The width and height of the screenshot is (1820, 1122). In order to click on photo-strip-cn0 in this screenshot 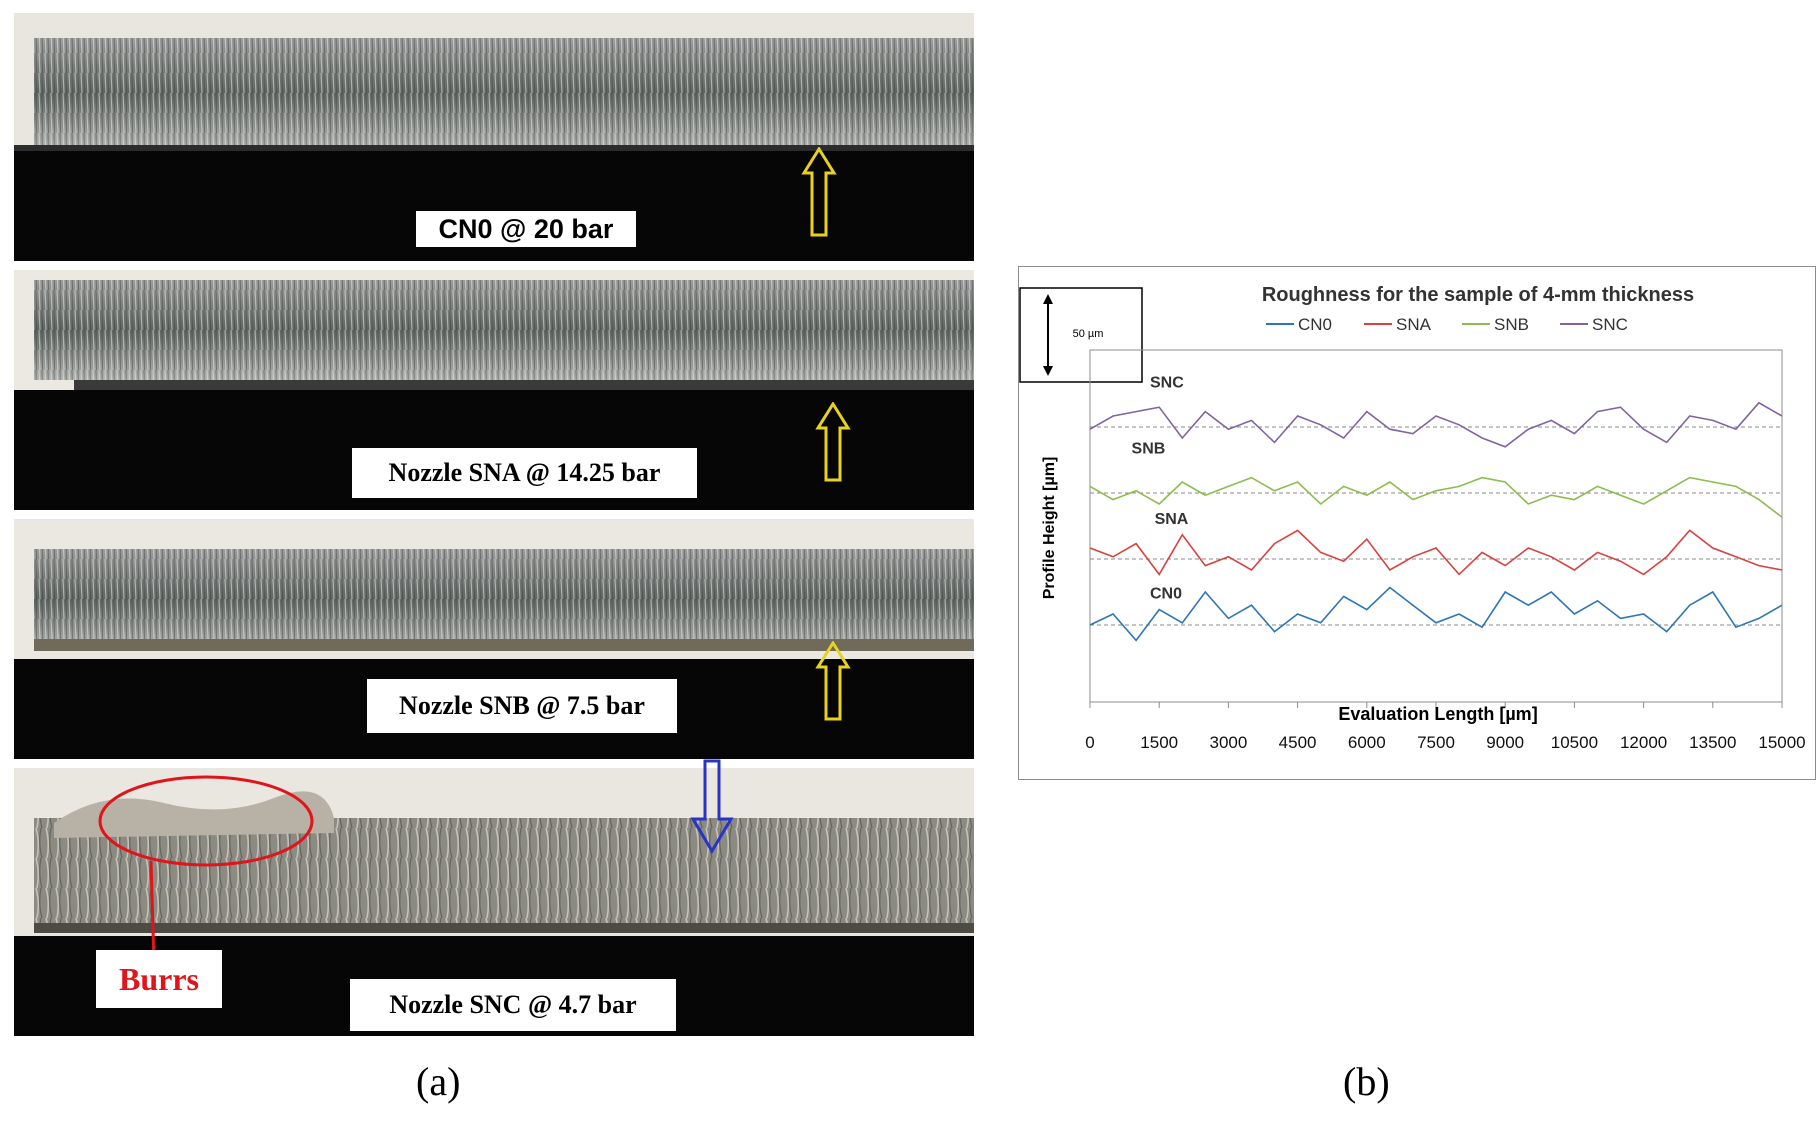, I will do `click(494, 137)`.